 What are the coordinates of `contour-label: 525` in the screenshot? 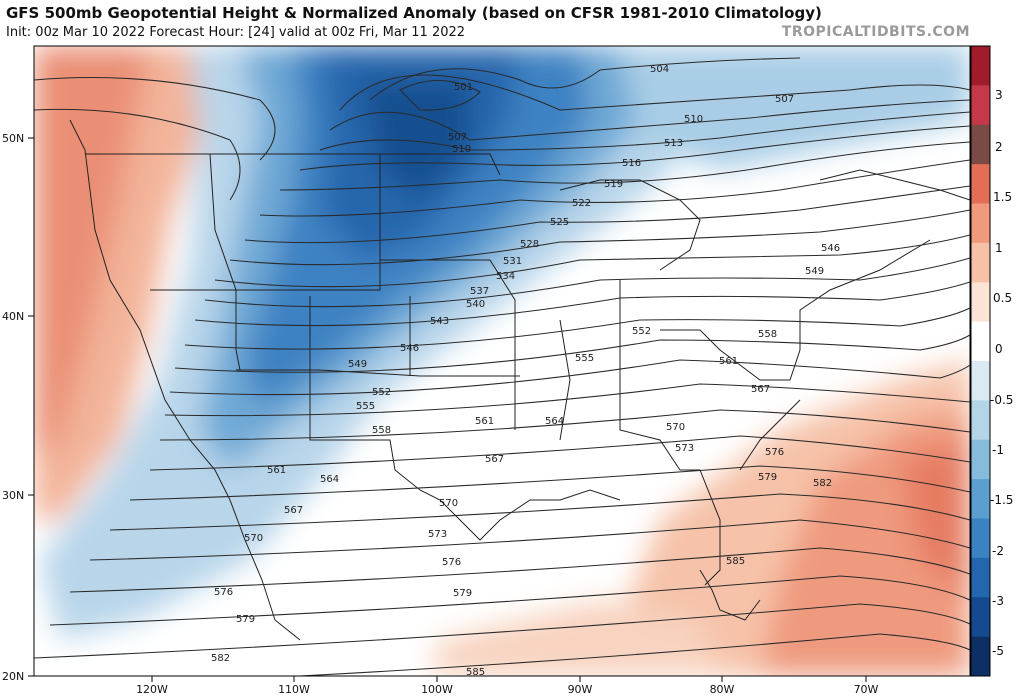 It's located at (559, 222).